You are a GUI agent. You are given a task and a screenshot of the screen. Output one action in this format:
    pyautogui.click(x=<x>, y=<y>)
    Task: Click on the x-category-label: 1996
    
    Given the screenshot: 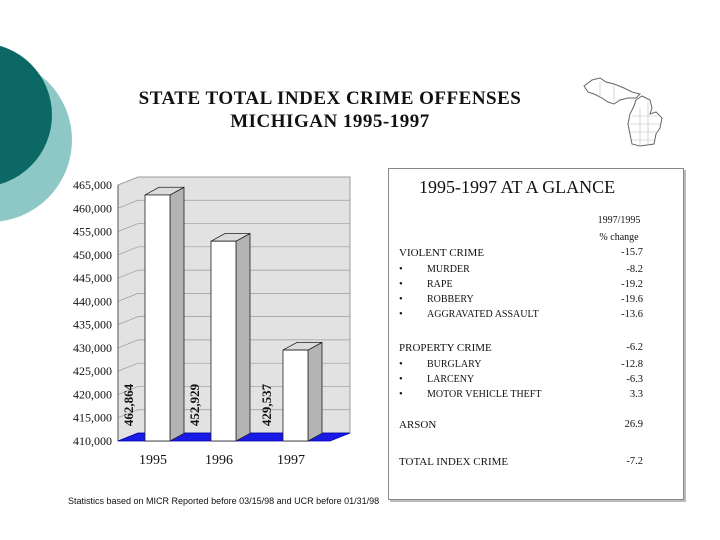 What is the action you would take?
    pyautogui.click(x=219, y=460)
    